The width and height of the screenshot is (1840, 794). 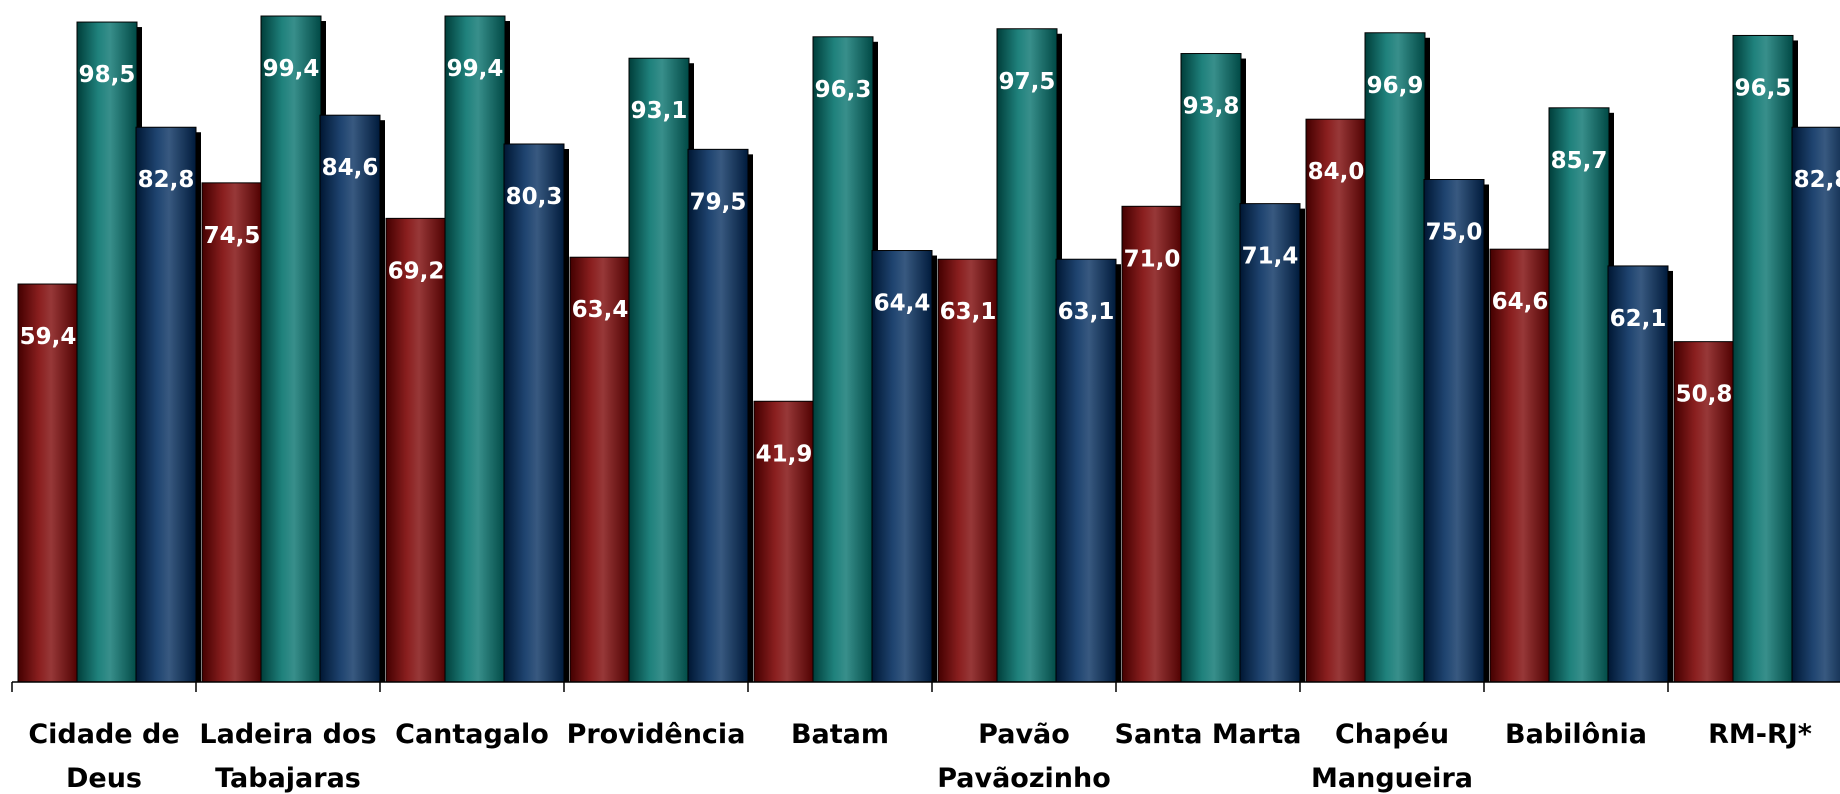 What do you see at coordinates (104, 778) in the screenshot?
I see `category-label-line: Deus` at bounding box center [104, 778].